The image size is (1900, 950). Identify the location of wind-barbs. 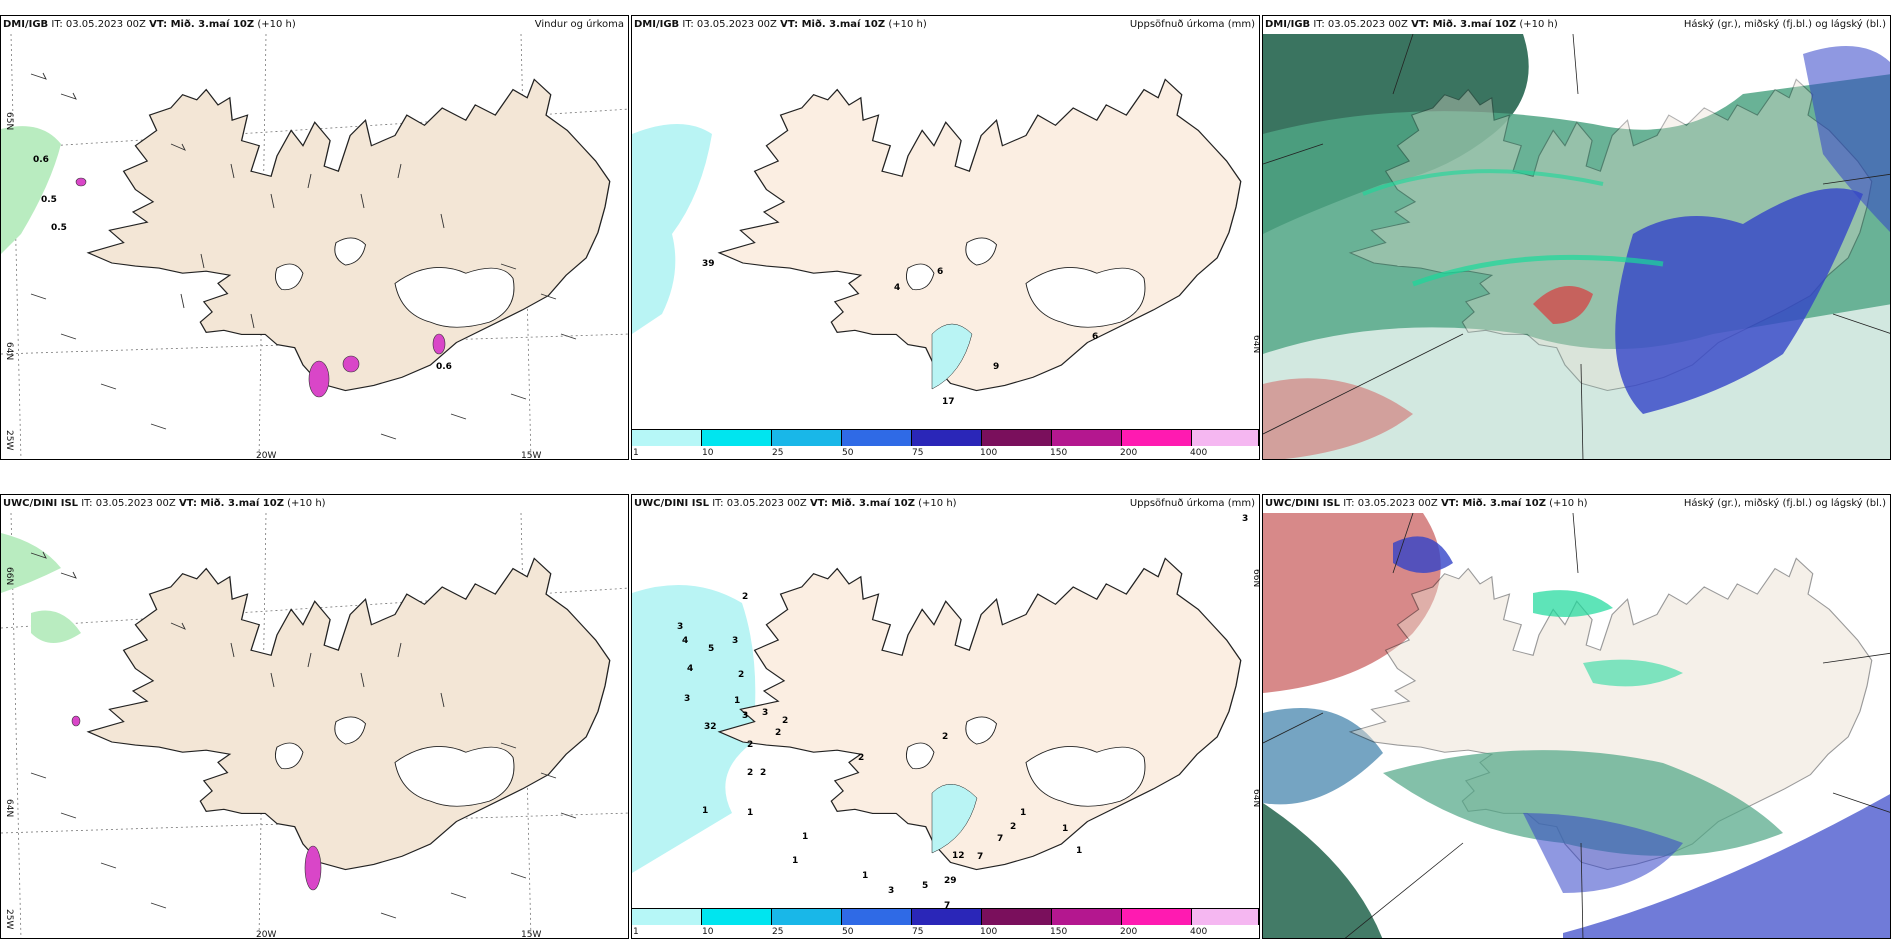
(303, 735).